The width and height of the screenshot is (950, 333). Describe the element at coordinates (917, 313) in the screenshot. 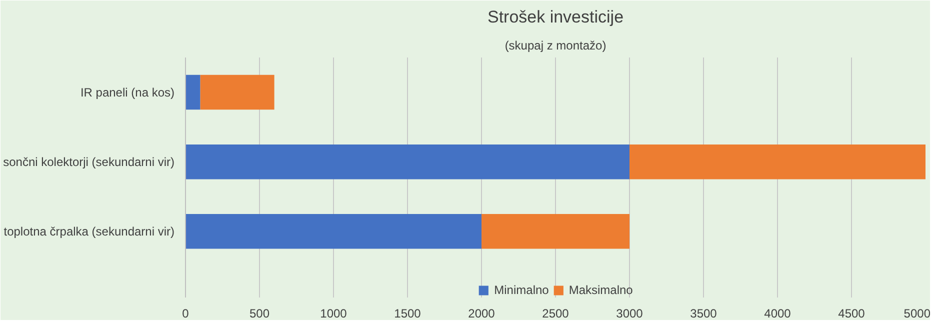

I see `x-tick-label: 5000` at that location.